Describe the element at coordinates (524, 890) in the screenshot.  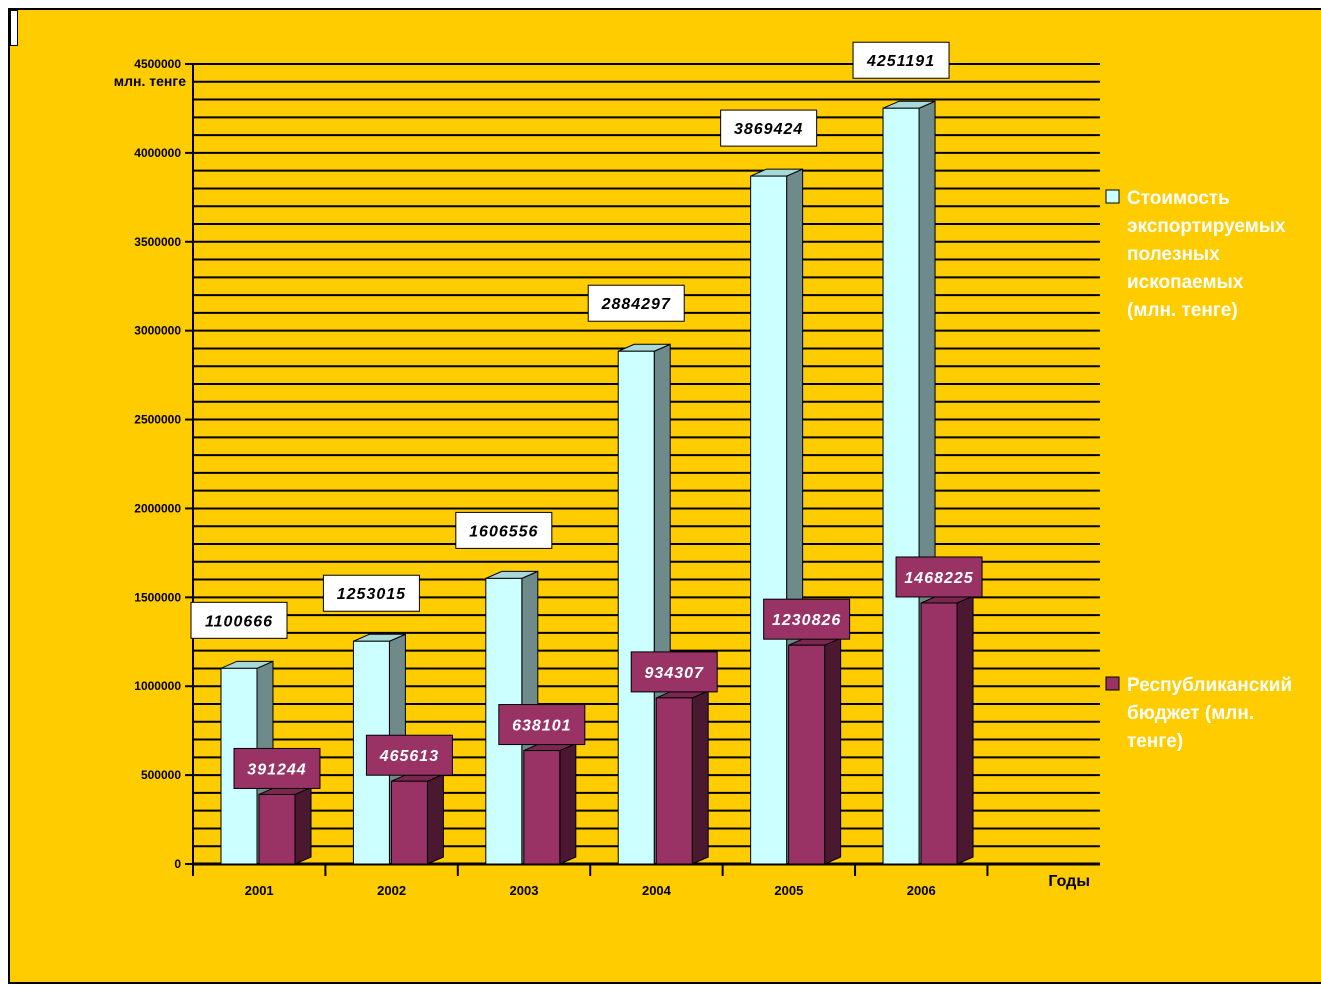
I see `x-tick-label: 2003` at that location.